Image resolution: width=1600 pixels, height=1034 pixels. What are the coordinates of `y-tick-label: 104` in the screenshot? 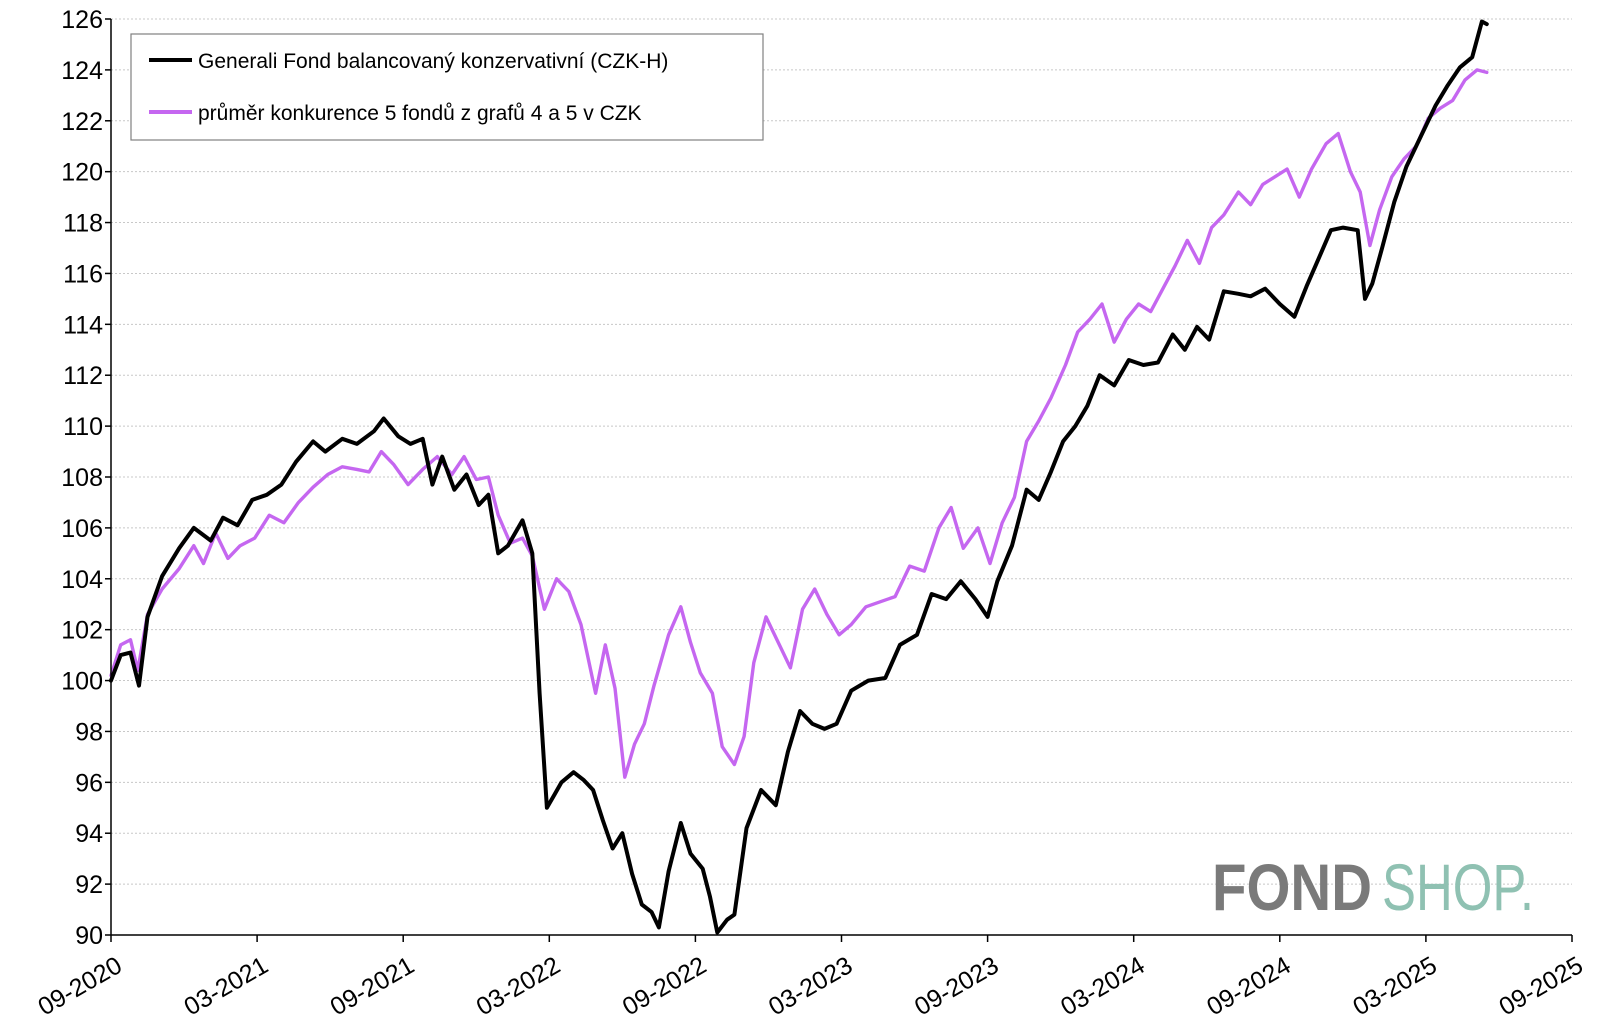 It's located at (82, 580).